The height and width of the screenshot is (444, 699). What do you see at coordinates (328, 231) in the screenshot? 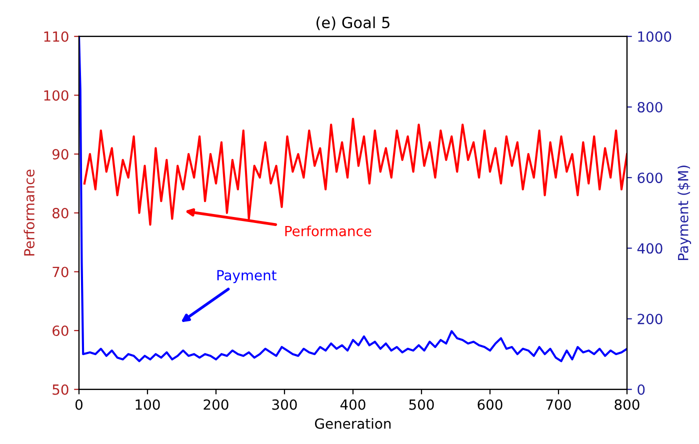
I see `annotation: Performance` at bounding box center [328, 231].